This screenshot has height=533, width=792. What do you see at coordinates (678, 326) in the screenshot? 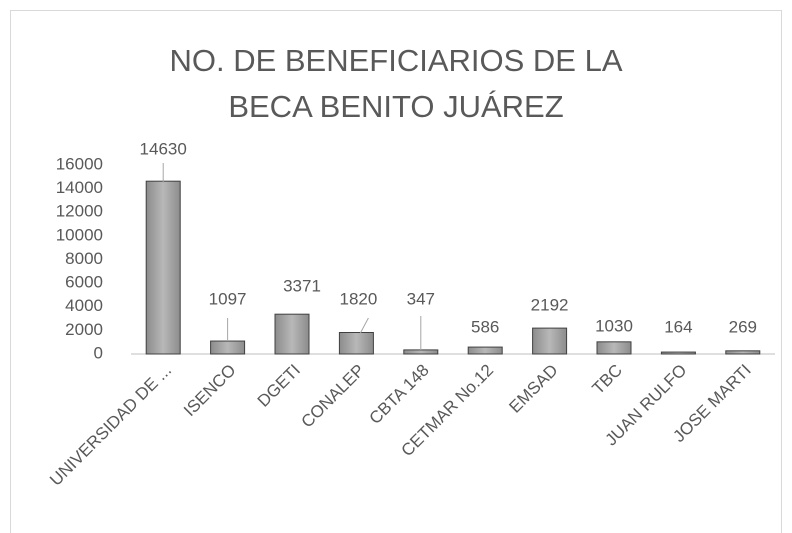
I see `data-label: 164` at bounding box center [678, 326].